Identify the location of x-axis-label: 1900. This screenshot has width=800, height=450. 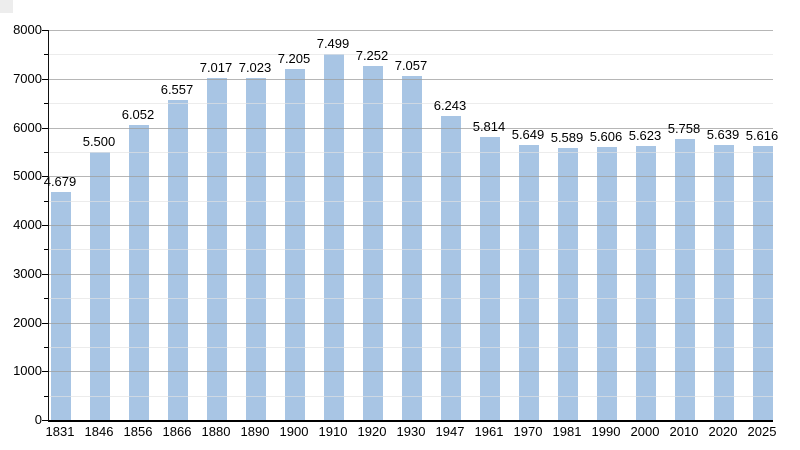
(294, 431).